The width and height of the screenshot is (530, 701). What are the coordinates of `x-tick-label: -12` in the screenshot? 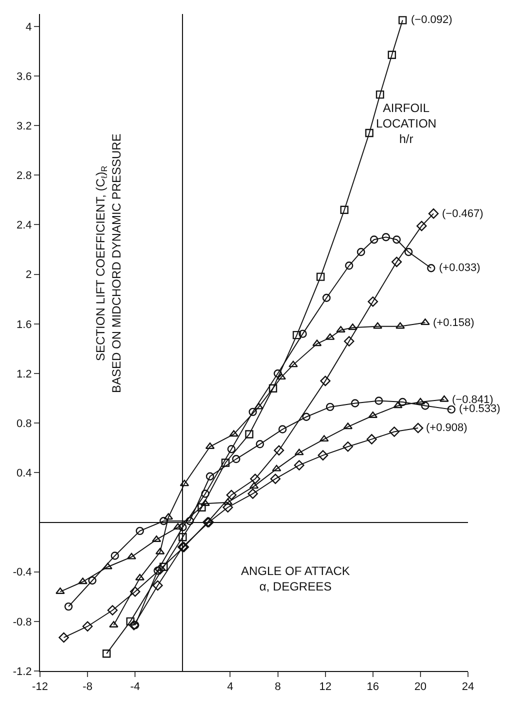 It's located at (40, 687).